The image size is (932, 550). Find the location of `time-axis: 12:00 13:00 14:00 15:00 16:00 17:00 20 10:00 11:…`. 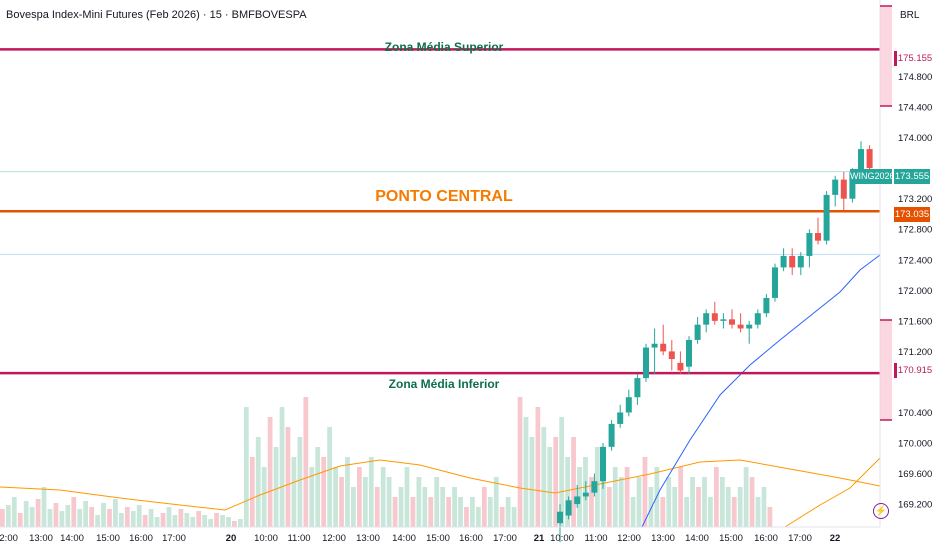

time-axis: 12:00 13:00 14:00 15:00 16:00 17:00 20 10:00 11:… is located at coordinates (440, 535).